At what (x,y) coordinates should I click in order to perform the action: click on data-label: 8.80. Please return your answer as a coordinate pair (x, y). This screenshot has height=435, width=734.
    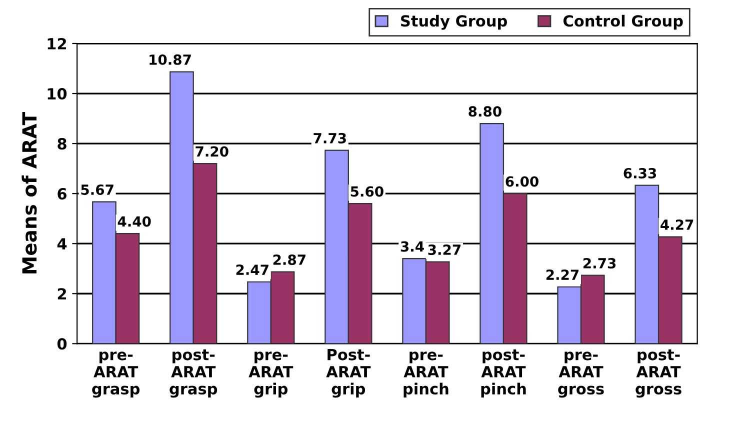
    Looking at the image, I should click on (485, 111).